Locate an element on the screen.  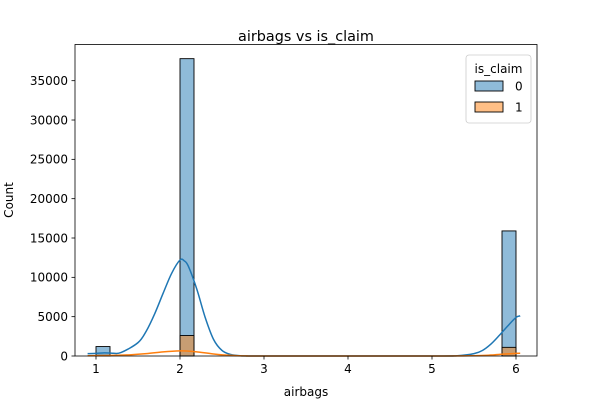
x-tick-label: 6 is located at coordinates (516, 369).